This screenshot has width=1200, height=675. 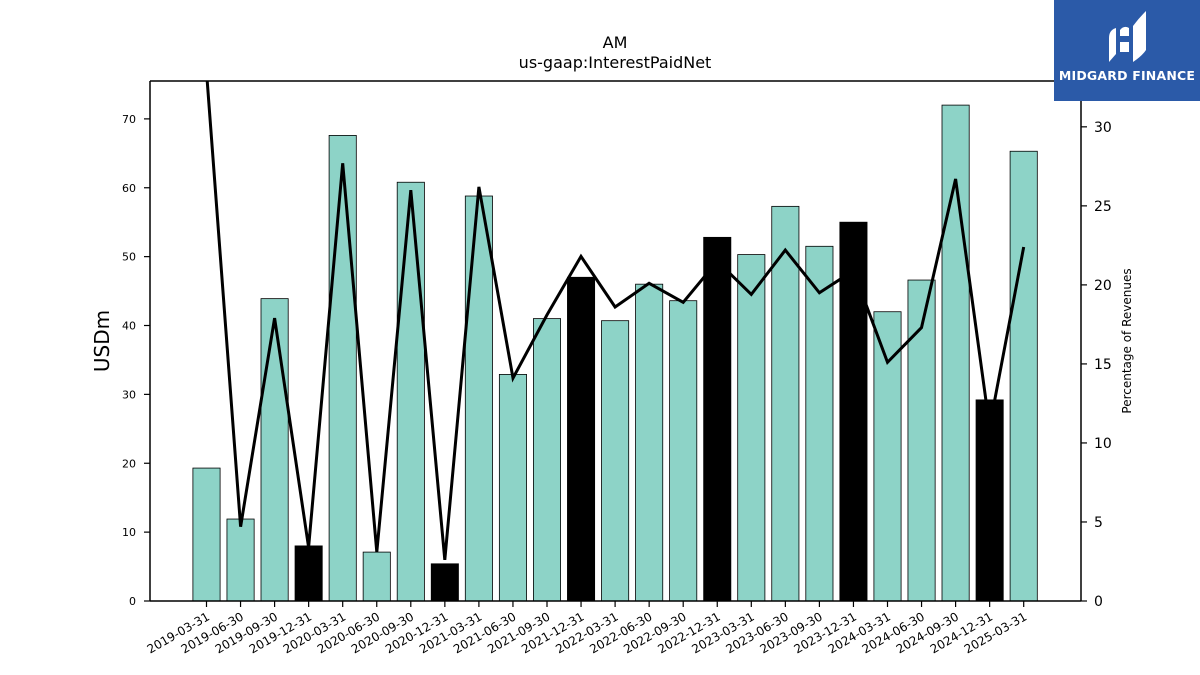 What do you see at coordinates (129, 532) in the screenshot?
I see `y-tick-label: 10` at bounding box center [129, 532].